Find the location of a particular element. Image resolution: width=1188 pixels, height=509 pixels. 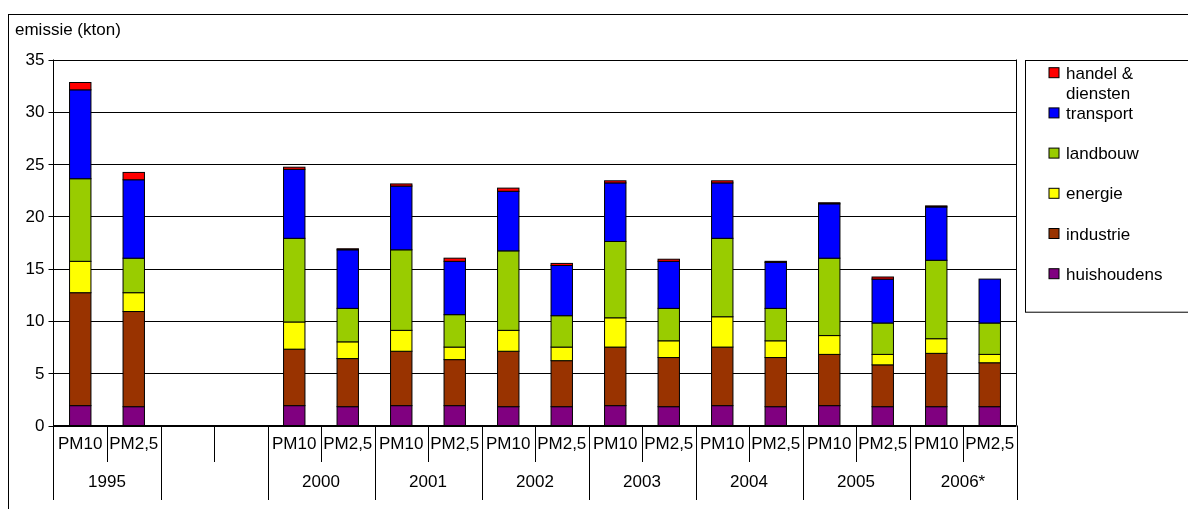

text: 2002 is located at coordinates (535, 481).